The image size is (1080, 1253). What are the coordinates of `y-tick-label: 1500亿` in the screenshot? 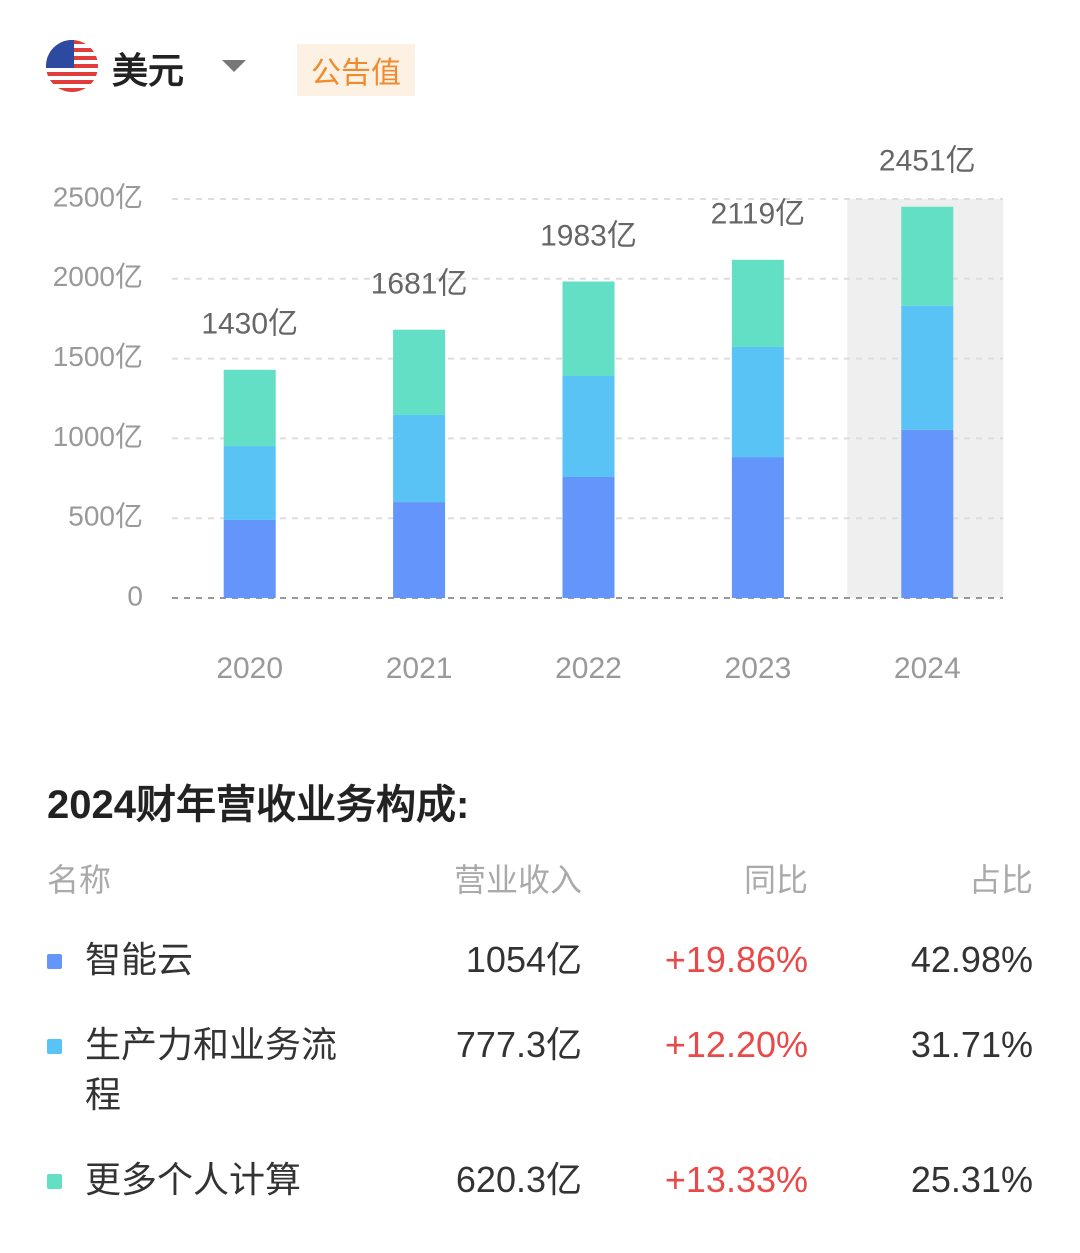 It's located at (98, 356).